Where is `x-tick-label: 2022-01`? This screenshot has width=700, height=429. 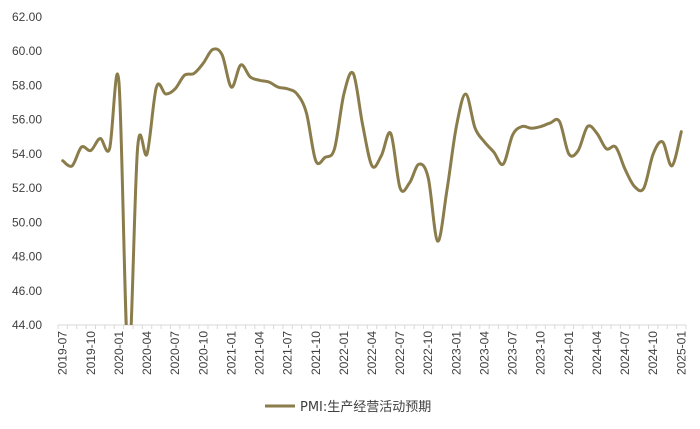
x-tick-label: 2022-01 is located at coordinates (344, 353).